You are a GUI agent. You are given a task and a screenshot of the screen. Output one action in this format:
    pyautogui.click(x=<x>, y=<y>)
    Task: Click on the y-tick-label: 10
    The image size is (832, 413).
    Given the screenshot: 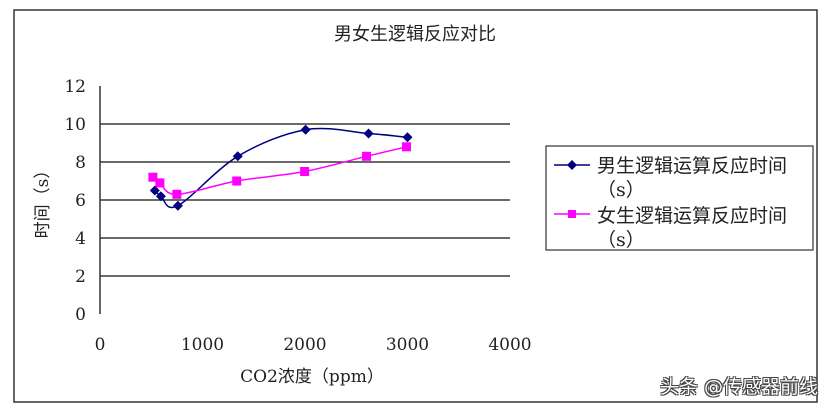 What is the action you would take?
    pyautogui.click(x=75, y=125)
    